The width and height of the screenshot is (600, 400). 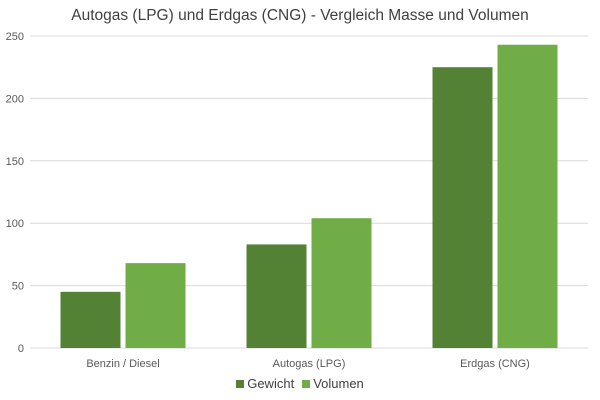 What do you see at coordinates (122, 364) in the screenshot?
I see `x-category-label: Benzin / Diesel` at bounding box center [122, 364].